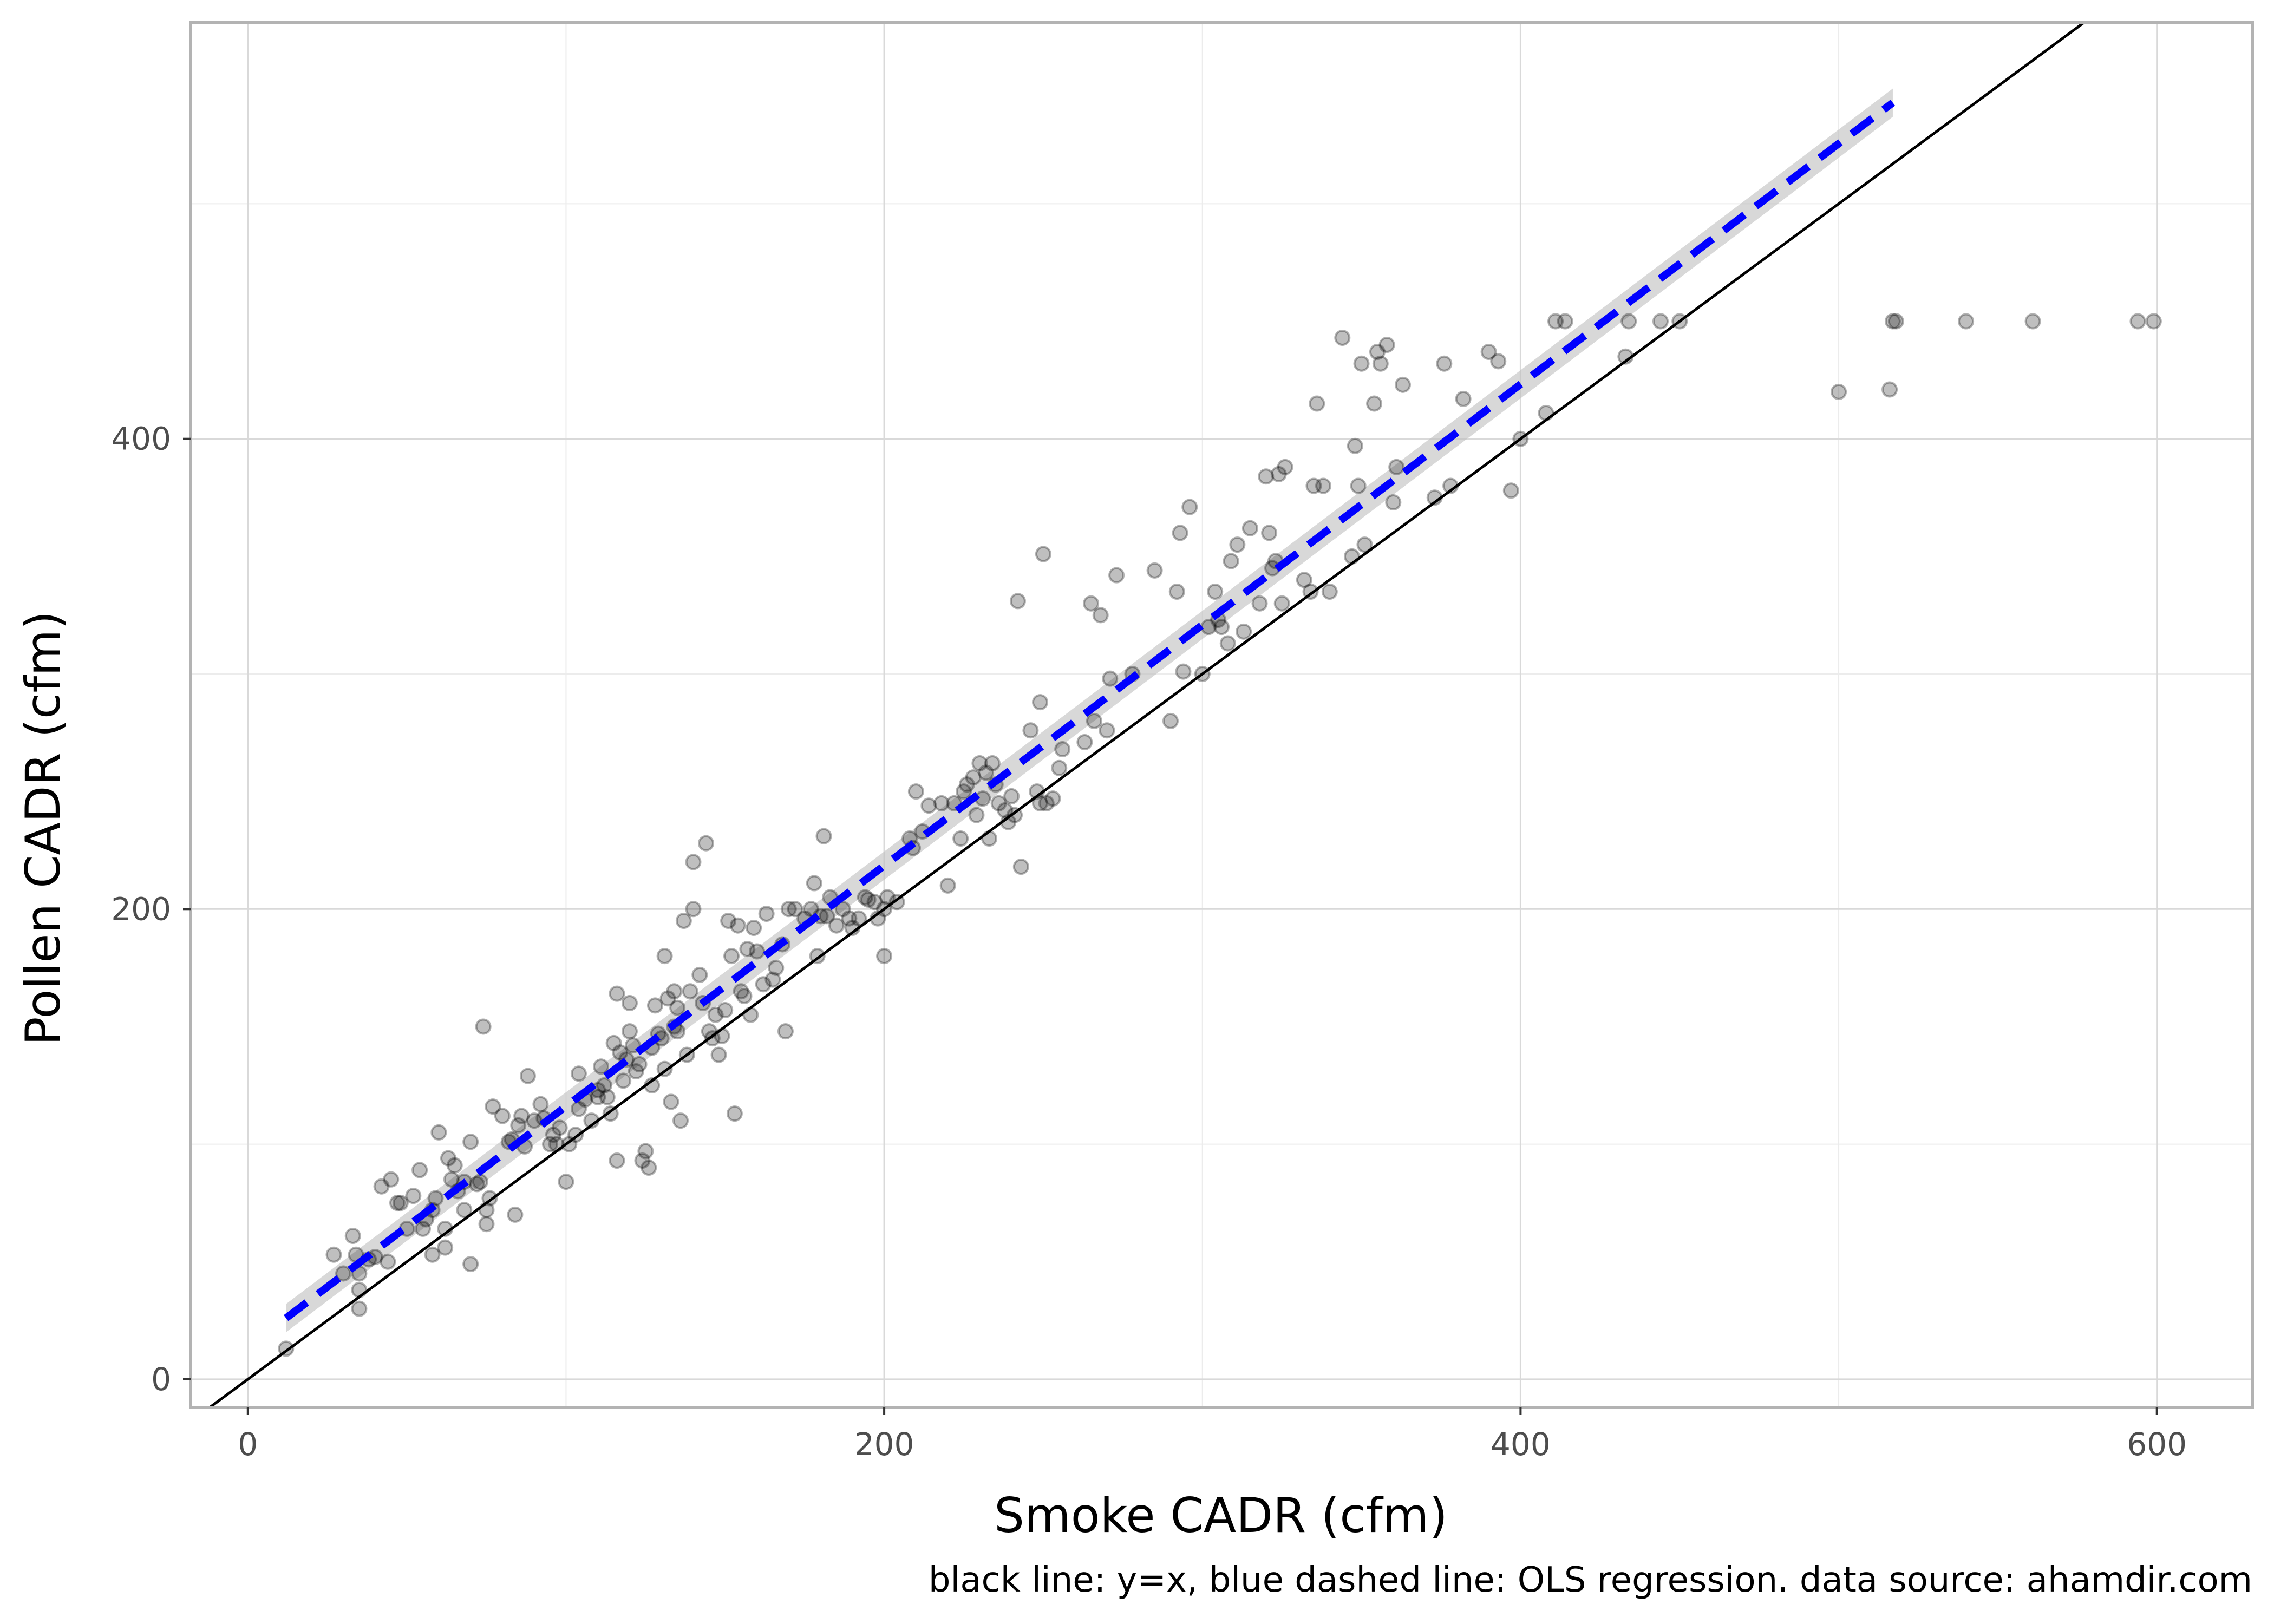 The width and height of the screenshot is (2274, 1624). What do you see at coordinates (248, 1445) in the screenshot?
I see `x-tick-label: 0` at bounding box center [248, 1445].